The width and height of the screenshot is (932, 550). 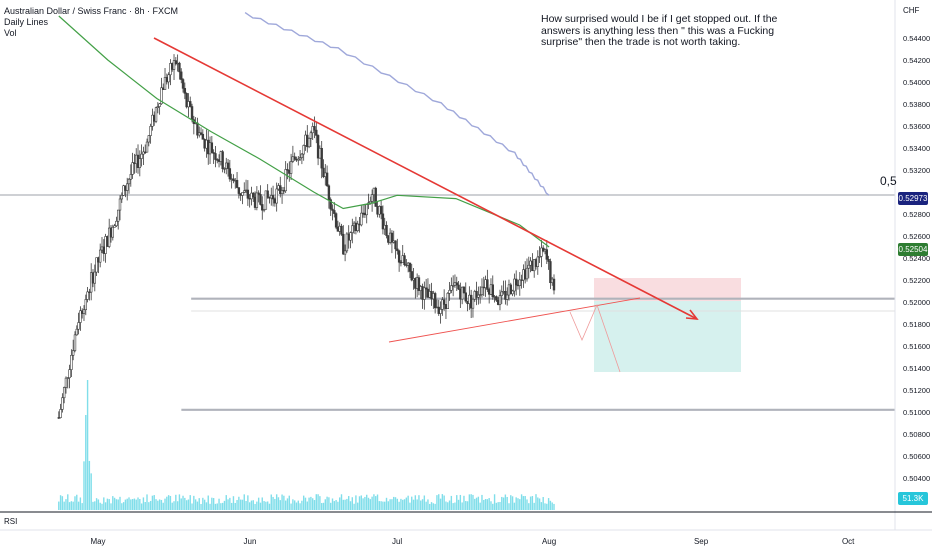 I want to click on support-trendline, so click(x=514, y=320).